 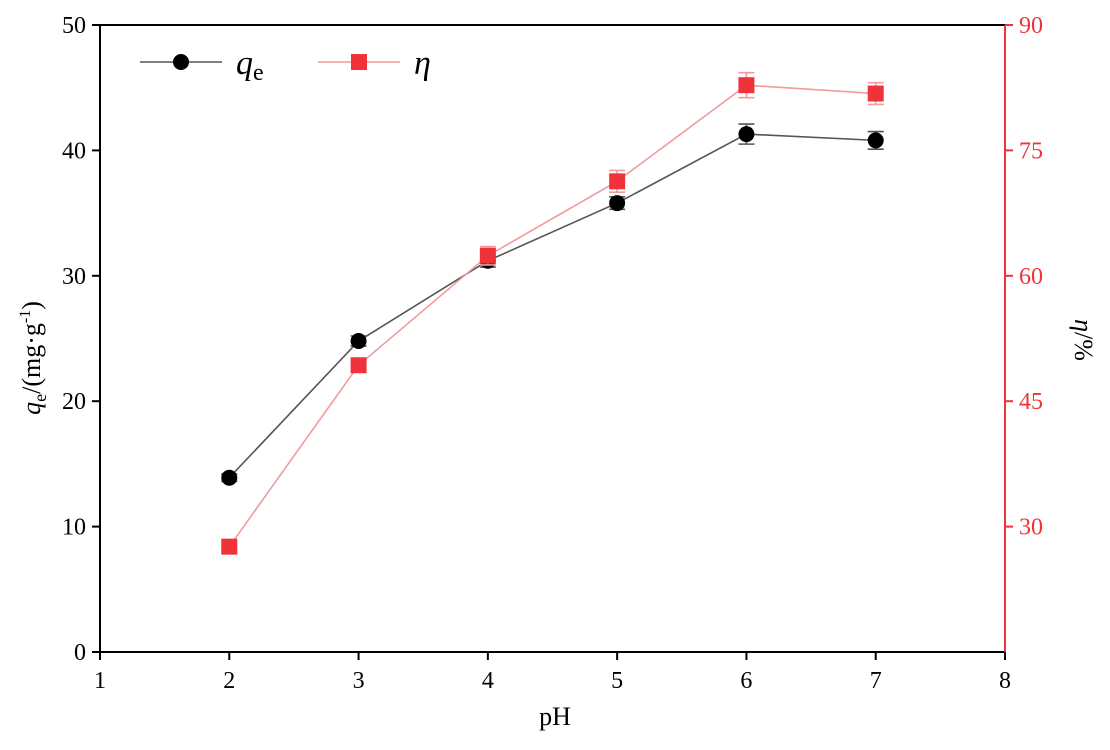 What do you see at coordinates (1031, 151) in the screenshot?
I see `y-tick-label-right: 75` at bounding box center [1031, 151].